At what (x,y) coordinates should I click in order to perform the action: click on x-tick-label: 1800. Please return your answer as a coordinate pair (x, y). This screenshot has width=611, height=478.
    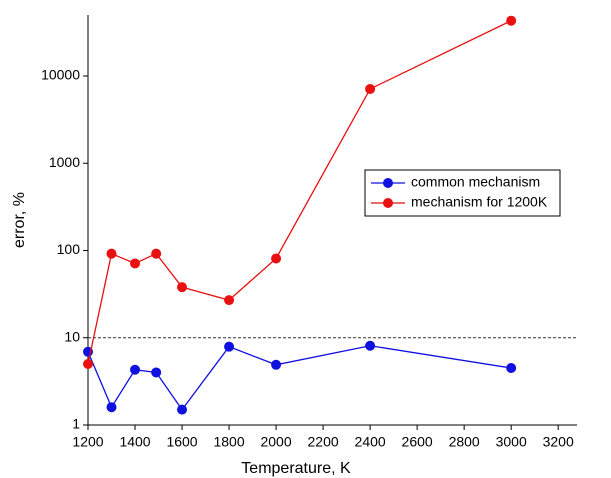
    Looking at the image, I should click on (228, 442).